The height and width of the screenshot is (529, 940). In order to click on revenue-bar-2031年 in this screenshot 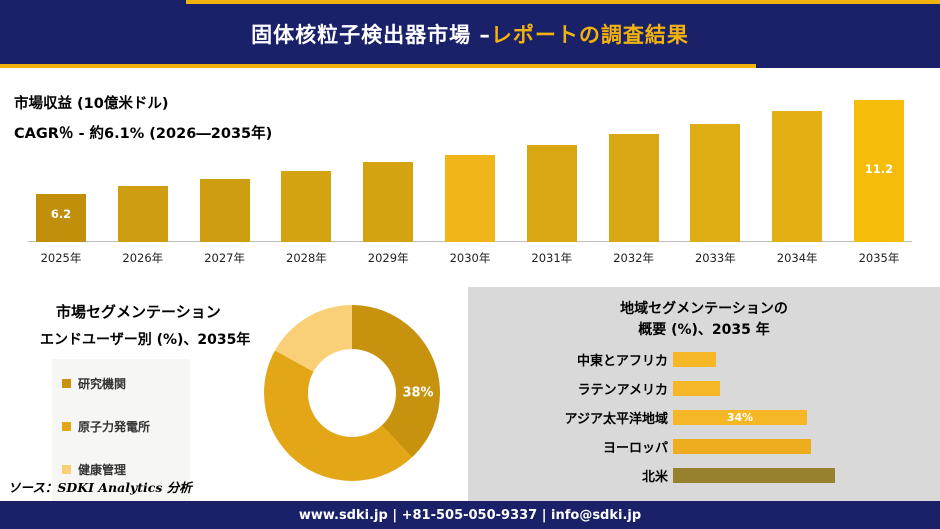, I will do `click(551, 193)`.